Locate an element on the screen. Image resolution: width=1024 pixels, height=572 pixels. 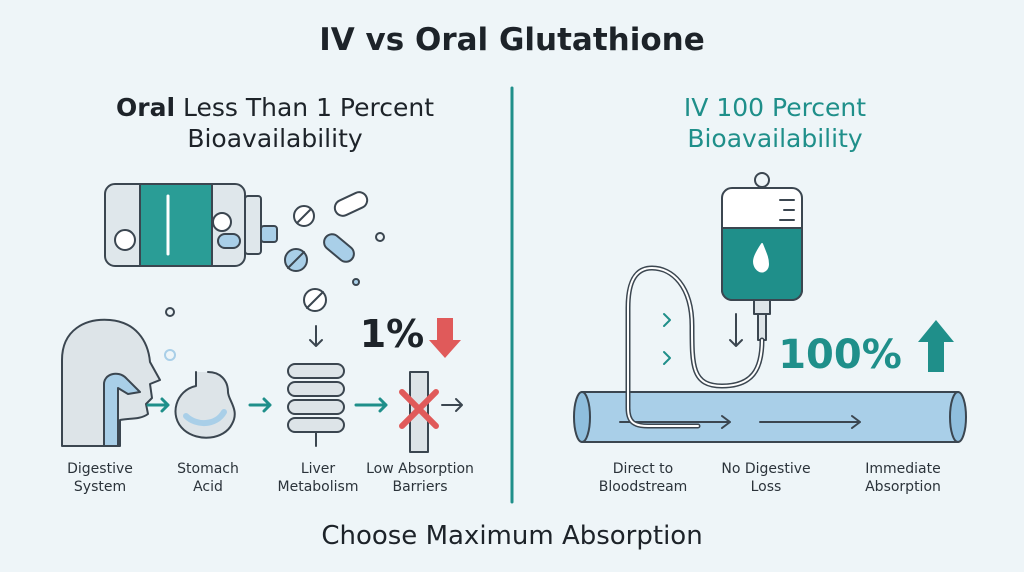
pill-bottle is located at coordinates (191, 225).